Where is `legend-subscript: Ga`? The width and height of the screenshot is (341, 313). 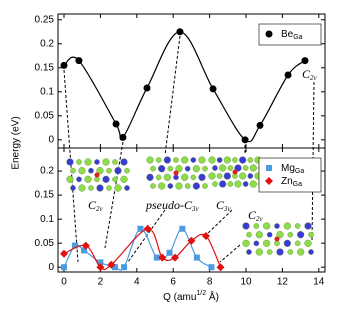
legend-subscript: Ga is located at coordinates (299, 171).